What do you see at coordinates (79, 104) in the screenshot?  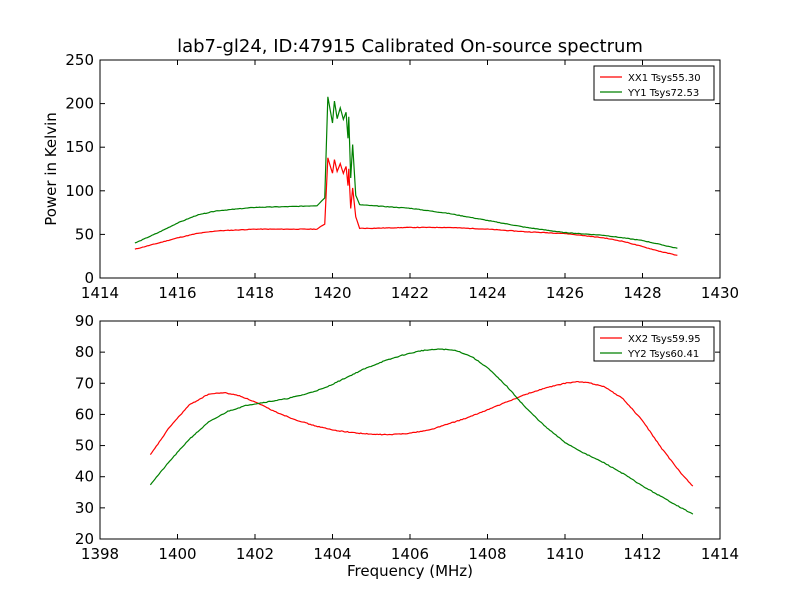 I see `y-tick-label: 200` at bounding box center [79, 104].